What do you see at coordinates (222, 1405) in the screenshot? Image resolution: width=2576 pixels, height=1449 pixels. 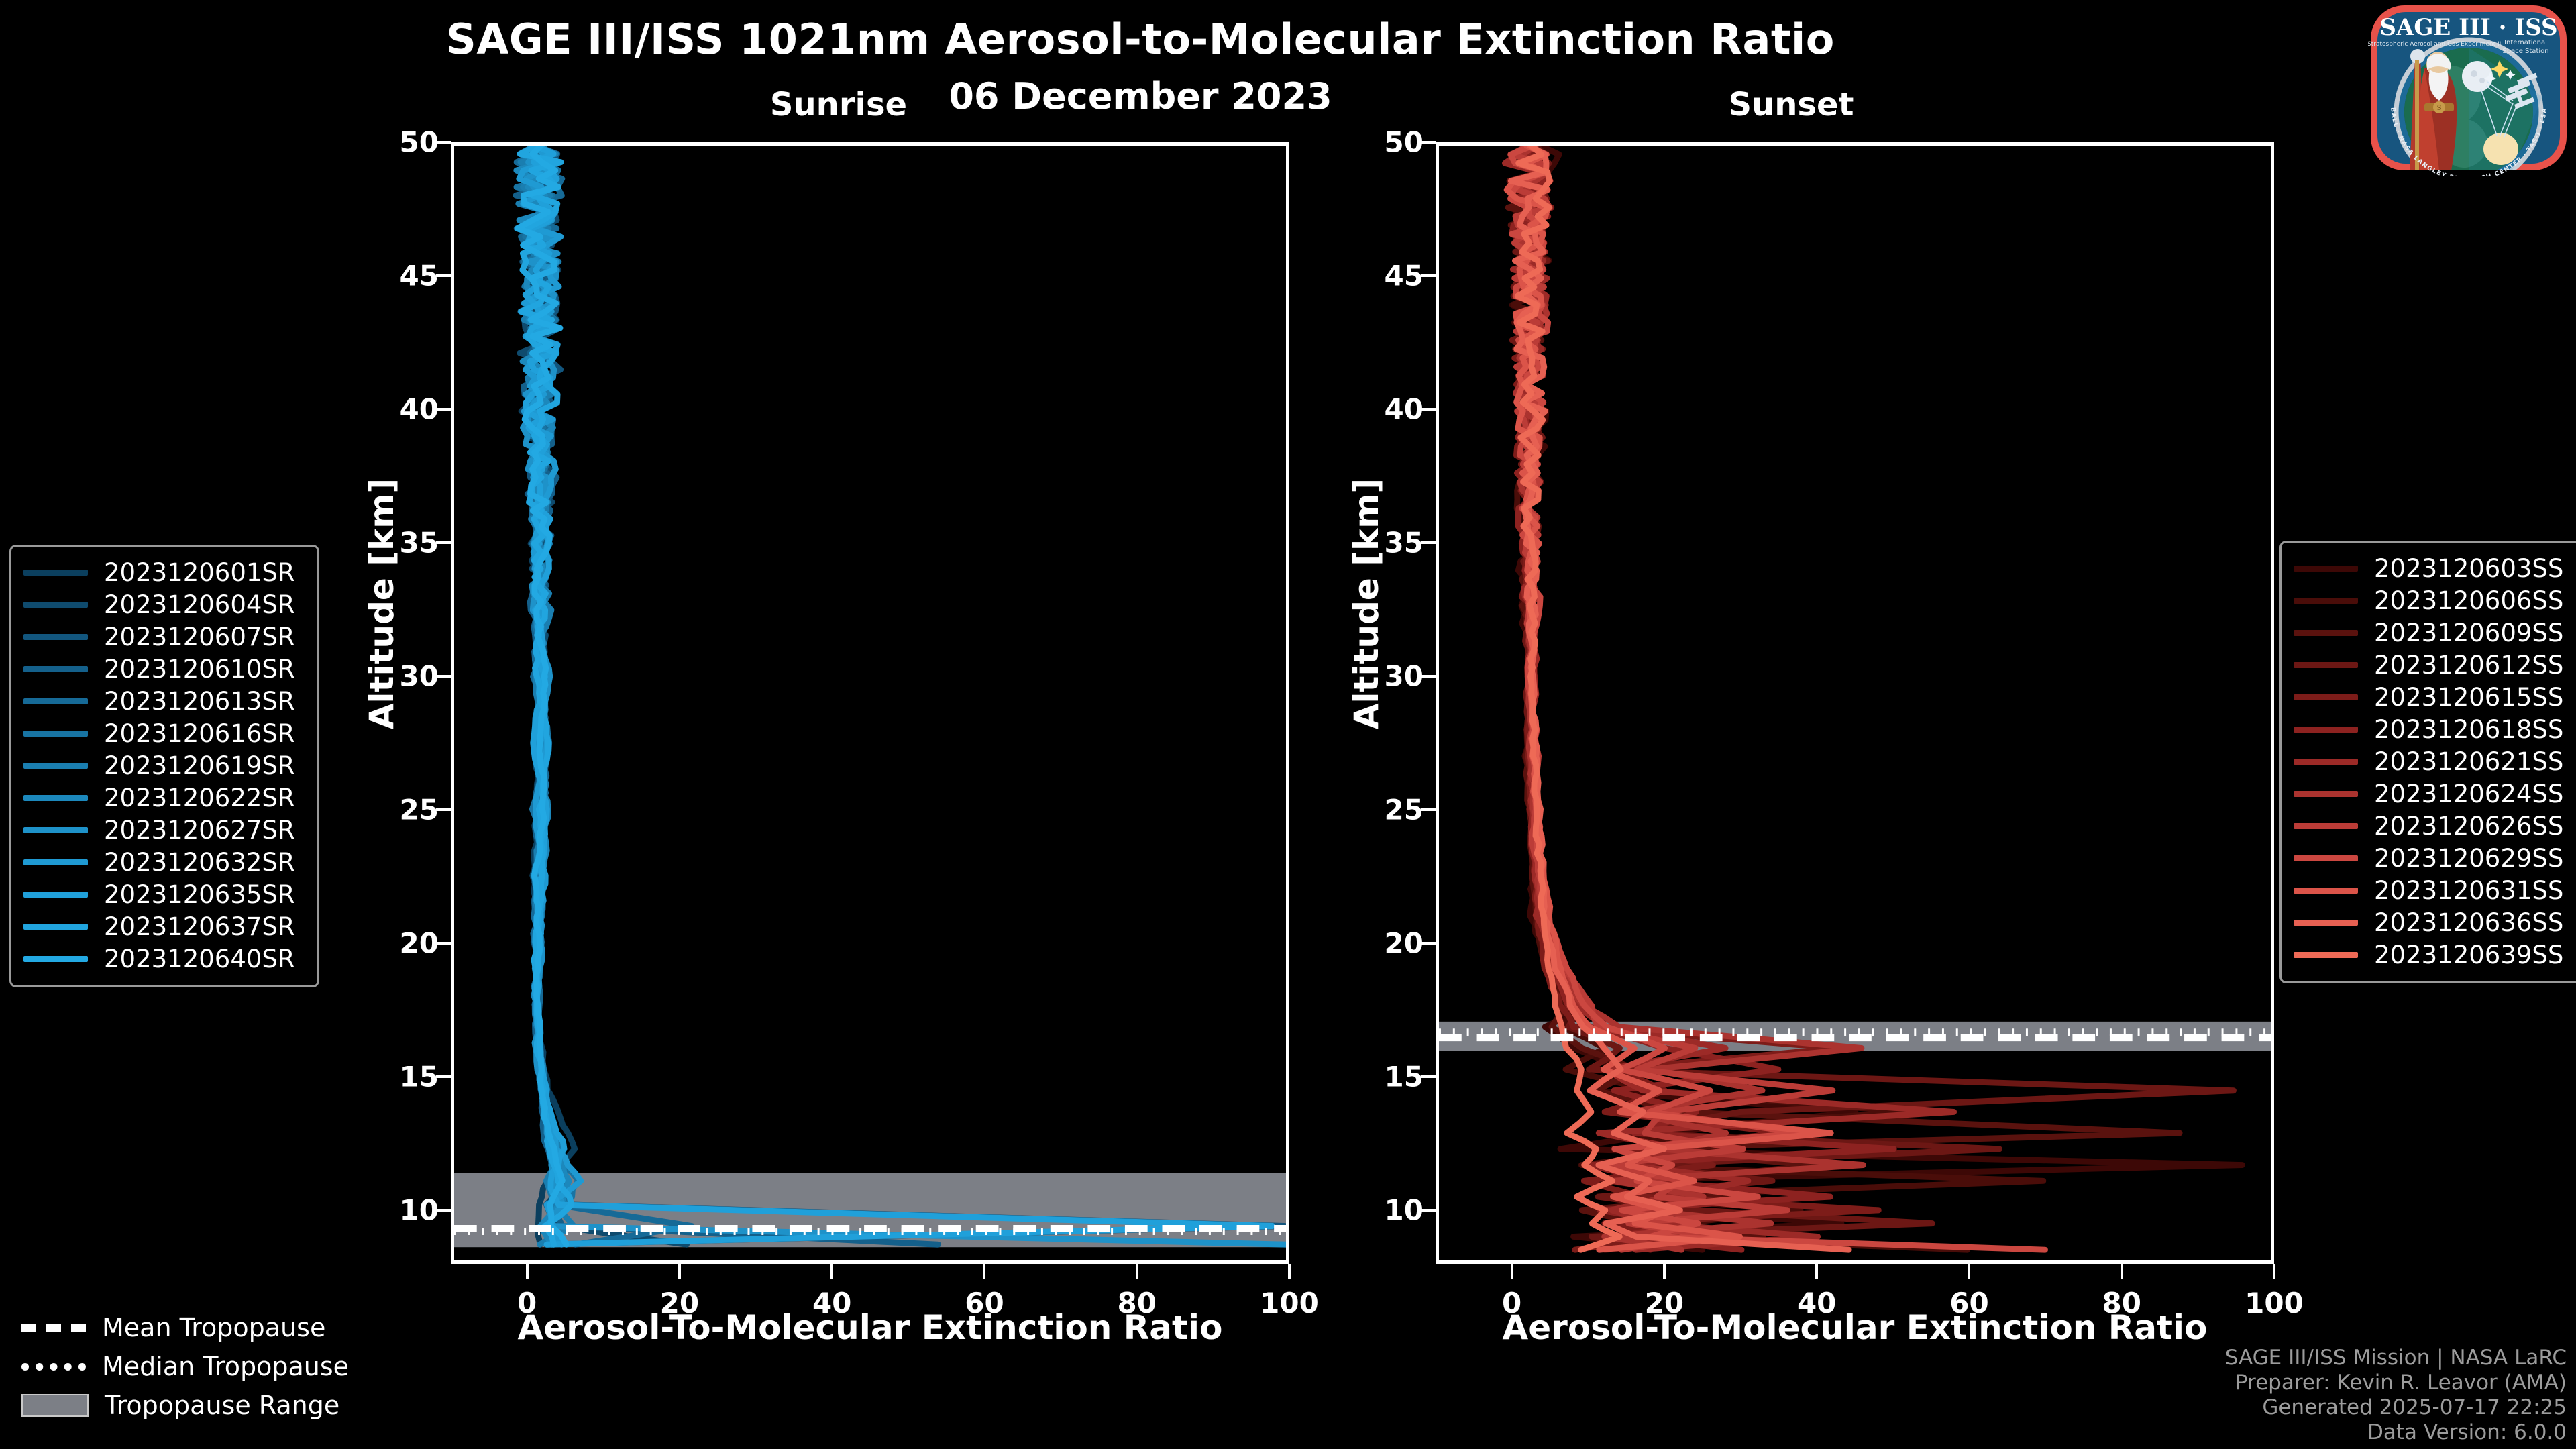 I see `legend-label-tropopause-range: Tropopause Range` at bounding box center [222, 1405].